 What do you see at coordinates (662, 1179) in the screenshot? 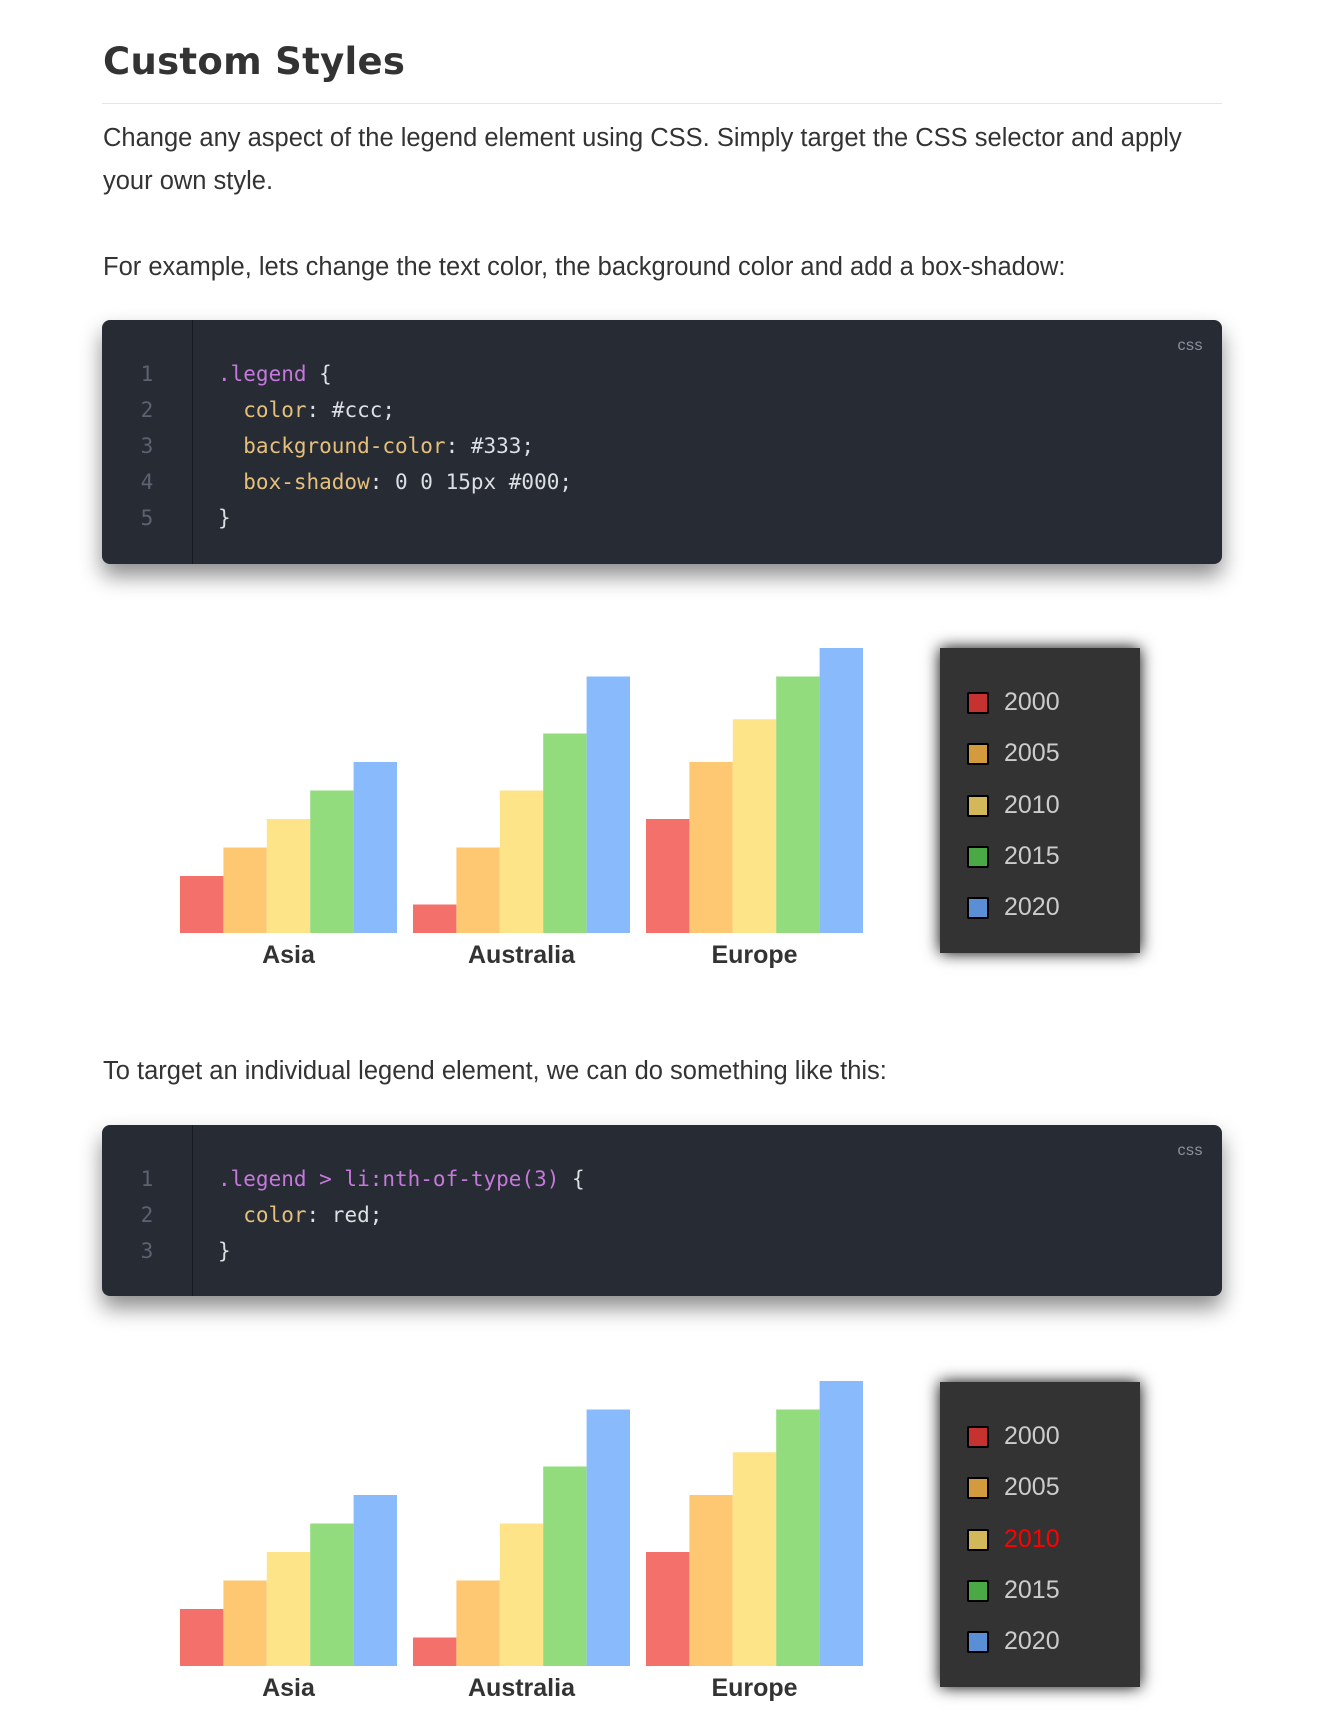
I see `code-line: 1 .legend > li:nth-of-type(3) {` at bounding box center [662, 1179].